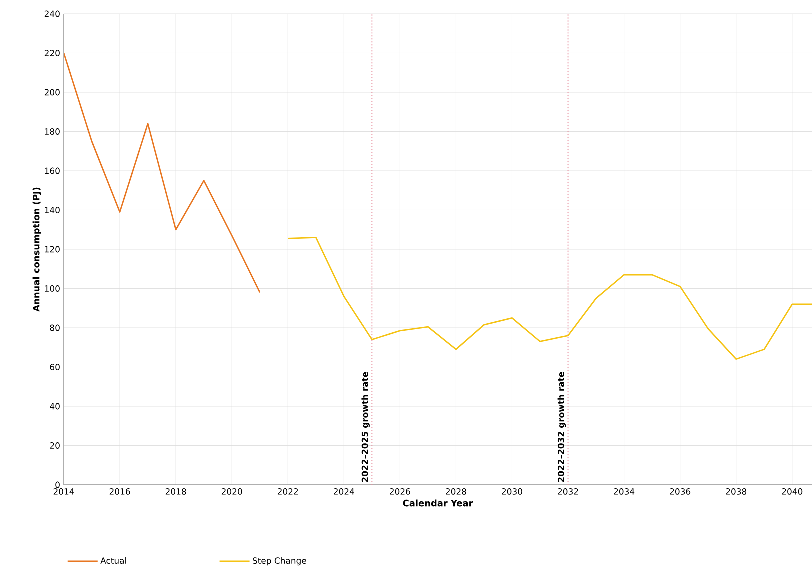  What do you see at coordinates (52, 92) in the screenshot?
I see `y-tick-label: 200` at bounding box center [52, 92].